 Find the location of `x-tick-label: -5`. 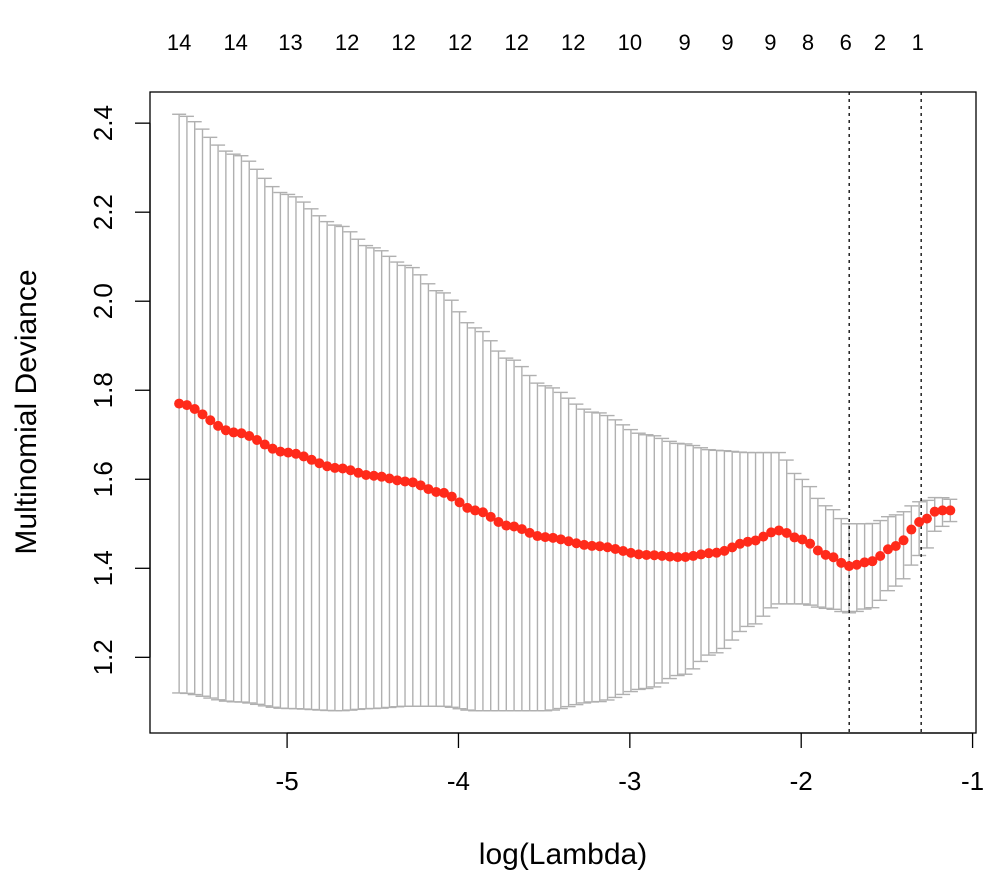

x-tick-label: -5 is located at coordinates (287, 781).